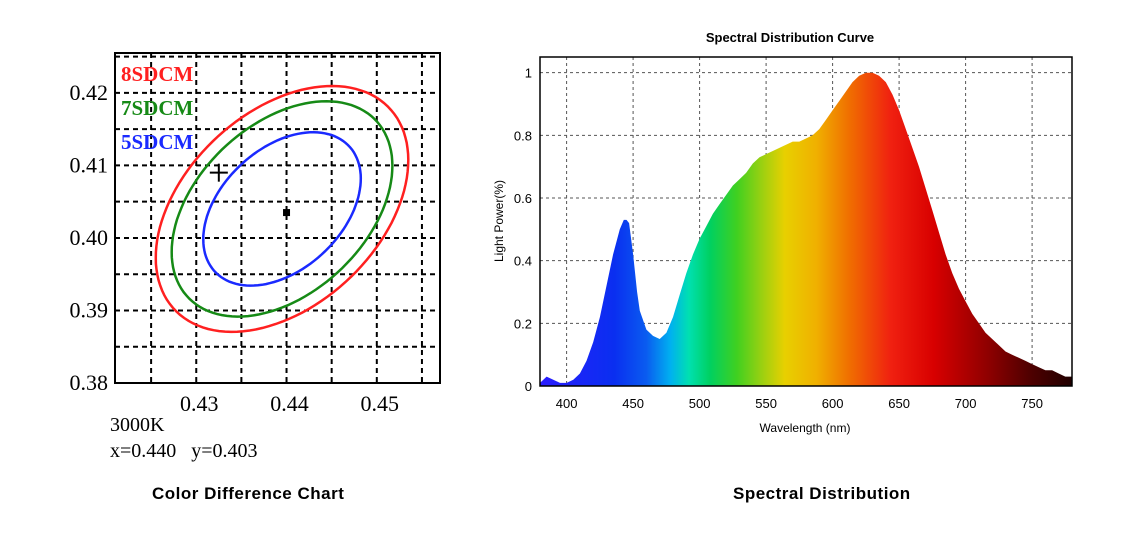 This screenshot has width=1140, height=535. What do you see at coordinates (899, 403) in the screenshot?
I see `sp-x-tick-label: 650` at bounding box center [899, 403].